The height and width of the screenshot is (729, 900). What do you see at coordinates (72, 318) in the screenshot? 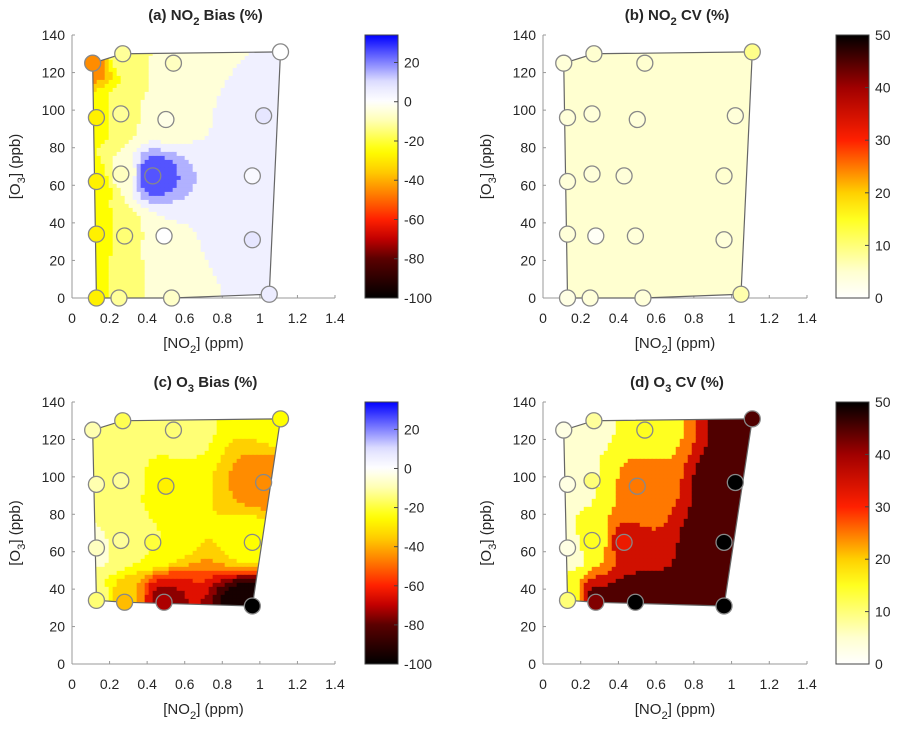
I see `x-tick-label: 0` at bounding box center [72, 318].